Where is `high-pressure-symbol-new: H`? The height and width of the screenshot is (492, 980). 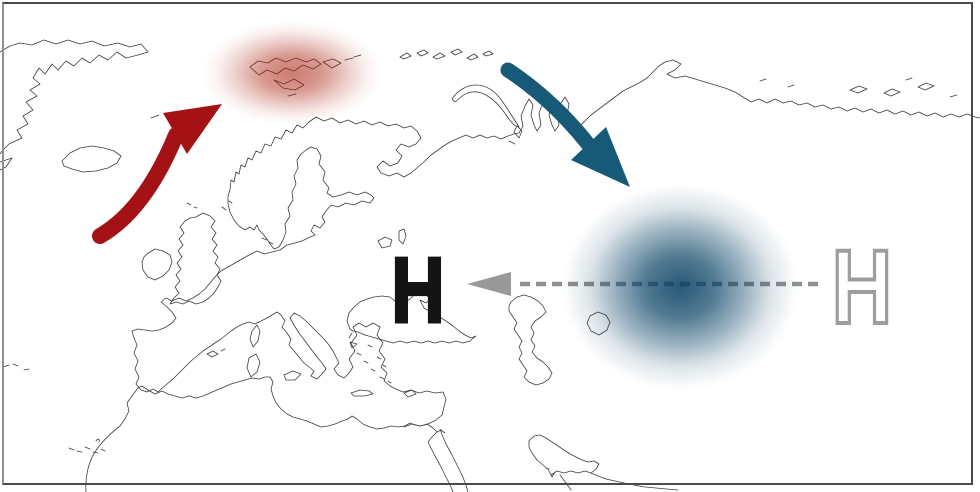
high-pressure-symbol-new: H is located at coordinates (418, 290).